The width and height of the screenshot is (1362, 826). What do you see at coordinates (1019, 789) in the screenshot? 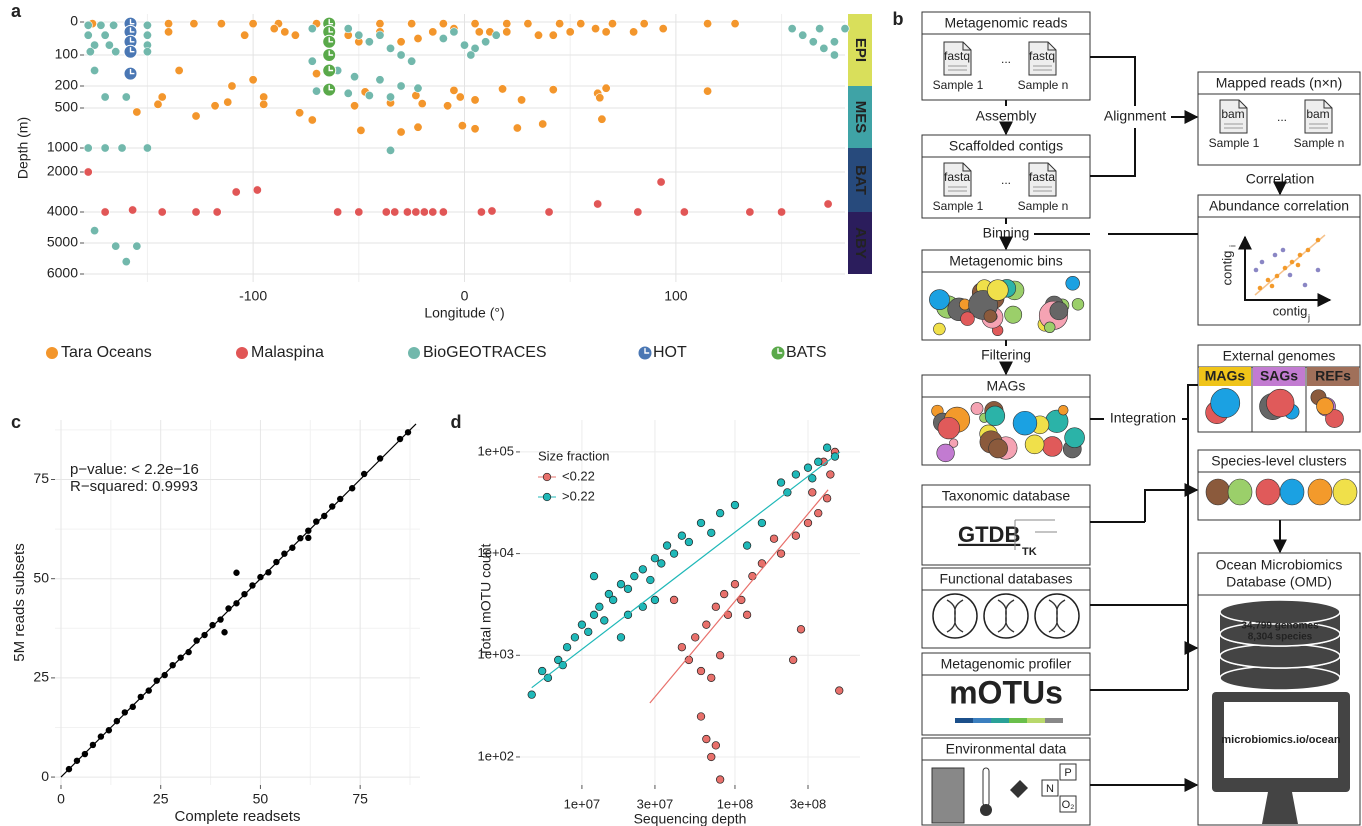
I see `salt-icon` at bounding box center [1019, 789].